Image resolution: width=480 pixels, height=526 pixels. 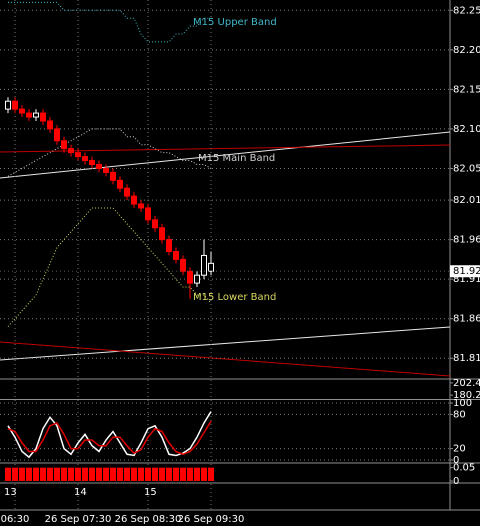 What do you see at coordinates (466, 358) in the screenshot?
I see `y-tick-label: 81.81` at bounding box center [466, 358].